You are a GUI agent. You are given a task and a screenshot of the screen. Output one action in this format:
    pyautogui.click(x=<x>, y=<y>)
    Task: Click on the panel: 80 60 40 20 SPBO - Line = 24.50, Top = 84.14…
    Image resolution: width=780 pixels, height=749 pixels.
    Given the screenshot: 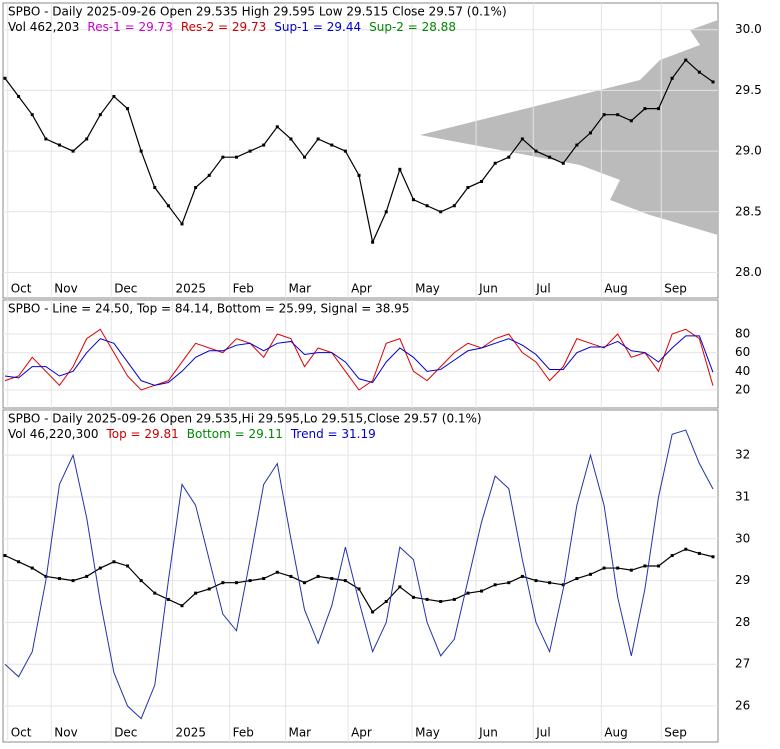 What is the action you would take?
    pyautogui.click(x=376, y=354)
    